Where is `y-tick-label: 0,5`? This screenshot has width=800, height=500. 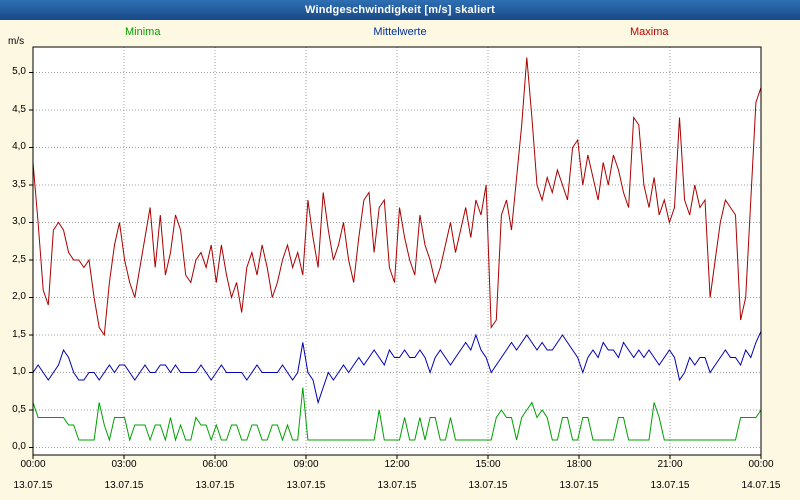 y-tick-label: 0,5 is located at coordinates (19, 409).